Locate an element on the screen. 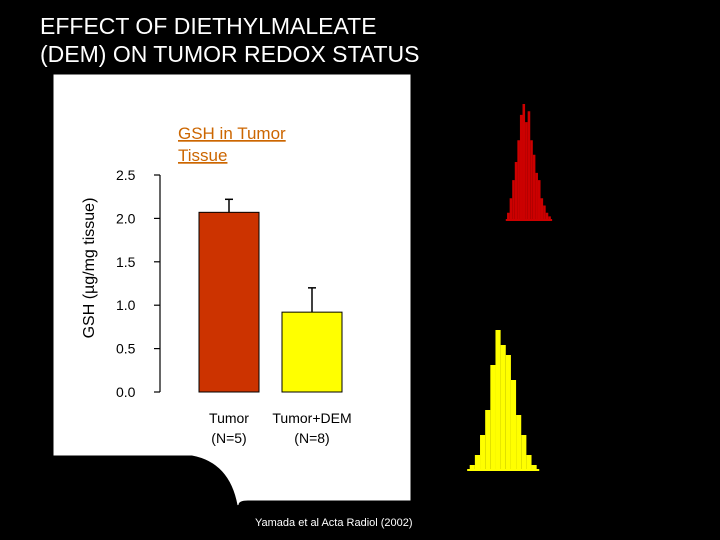 This screenshot has width=720, height=540. bar-chart-title: GSH in Tumor is located at coordinates (232, 133).